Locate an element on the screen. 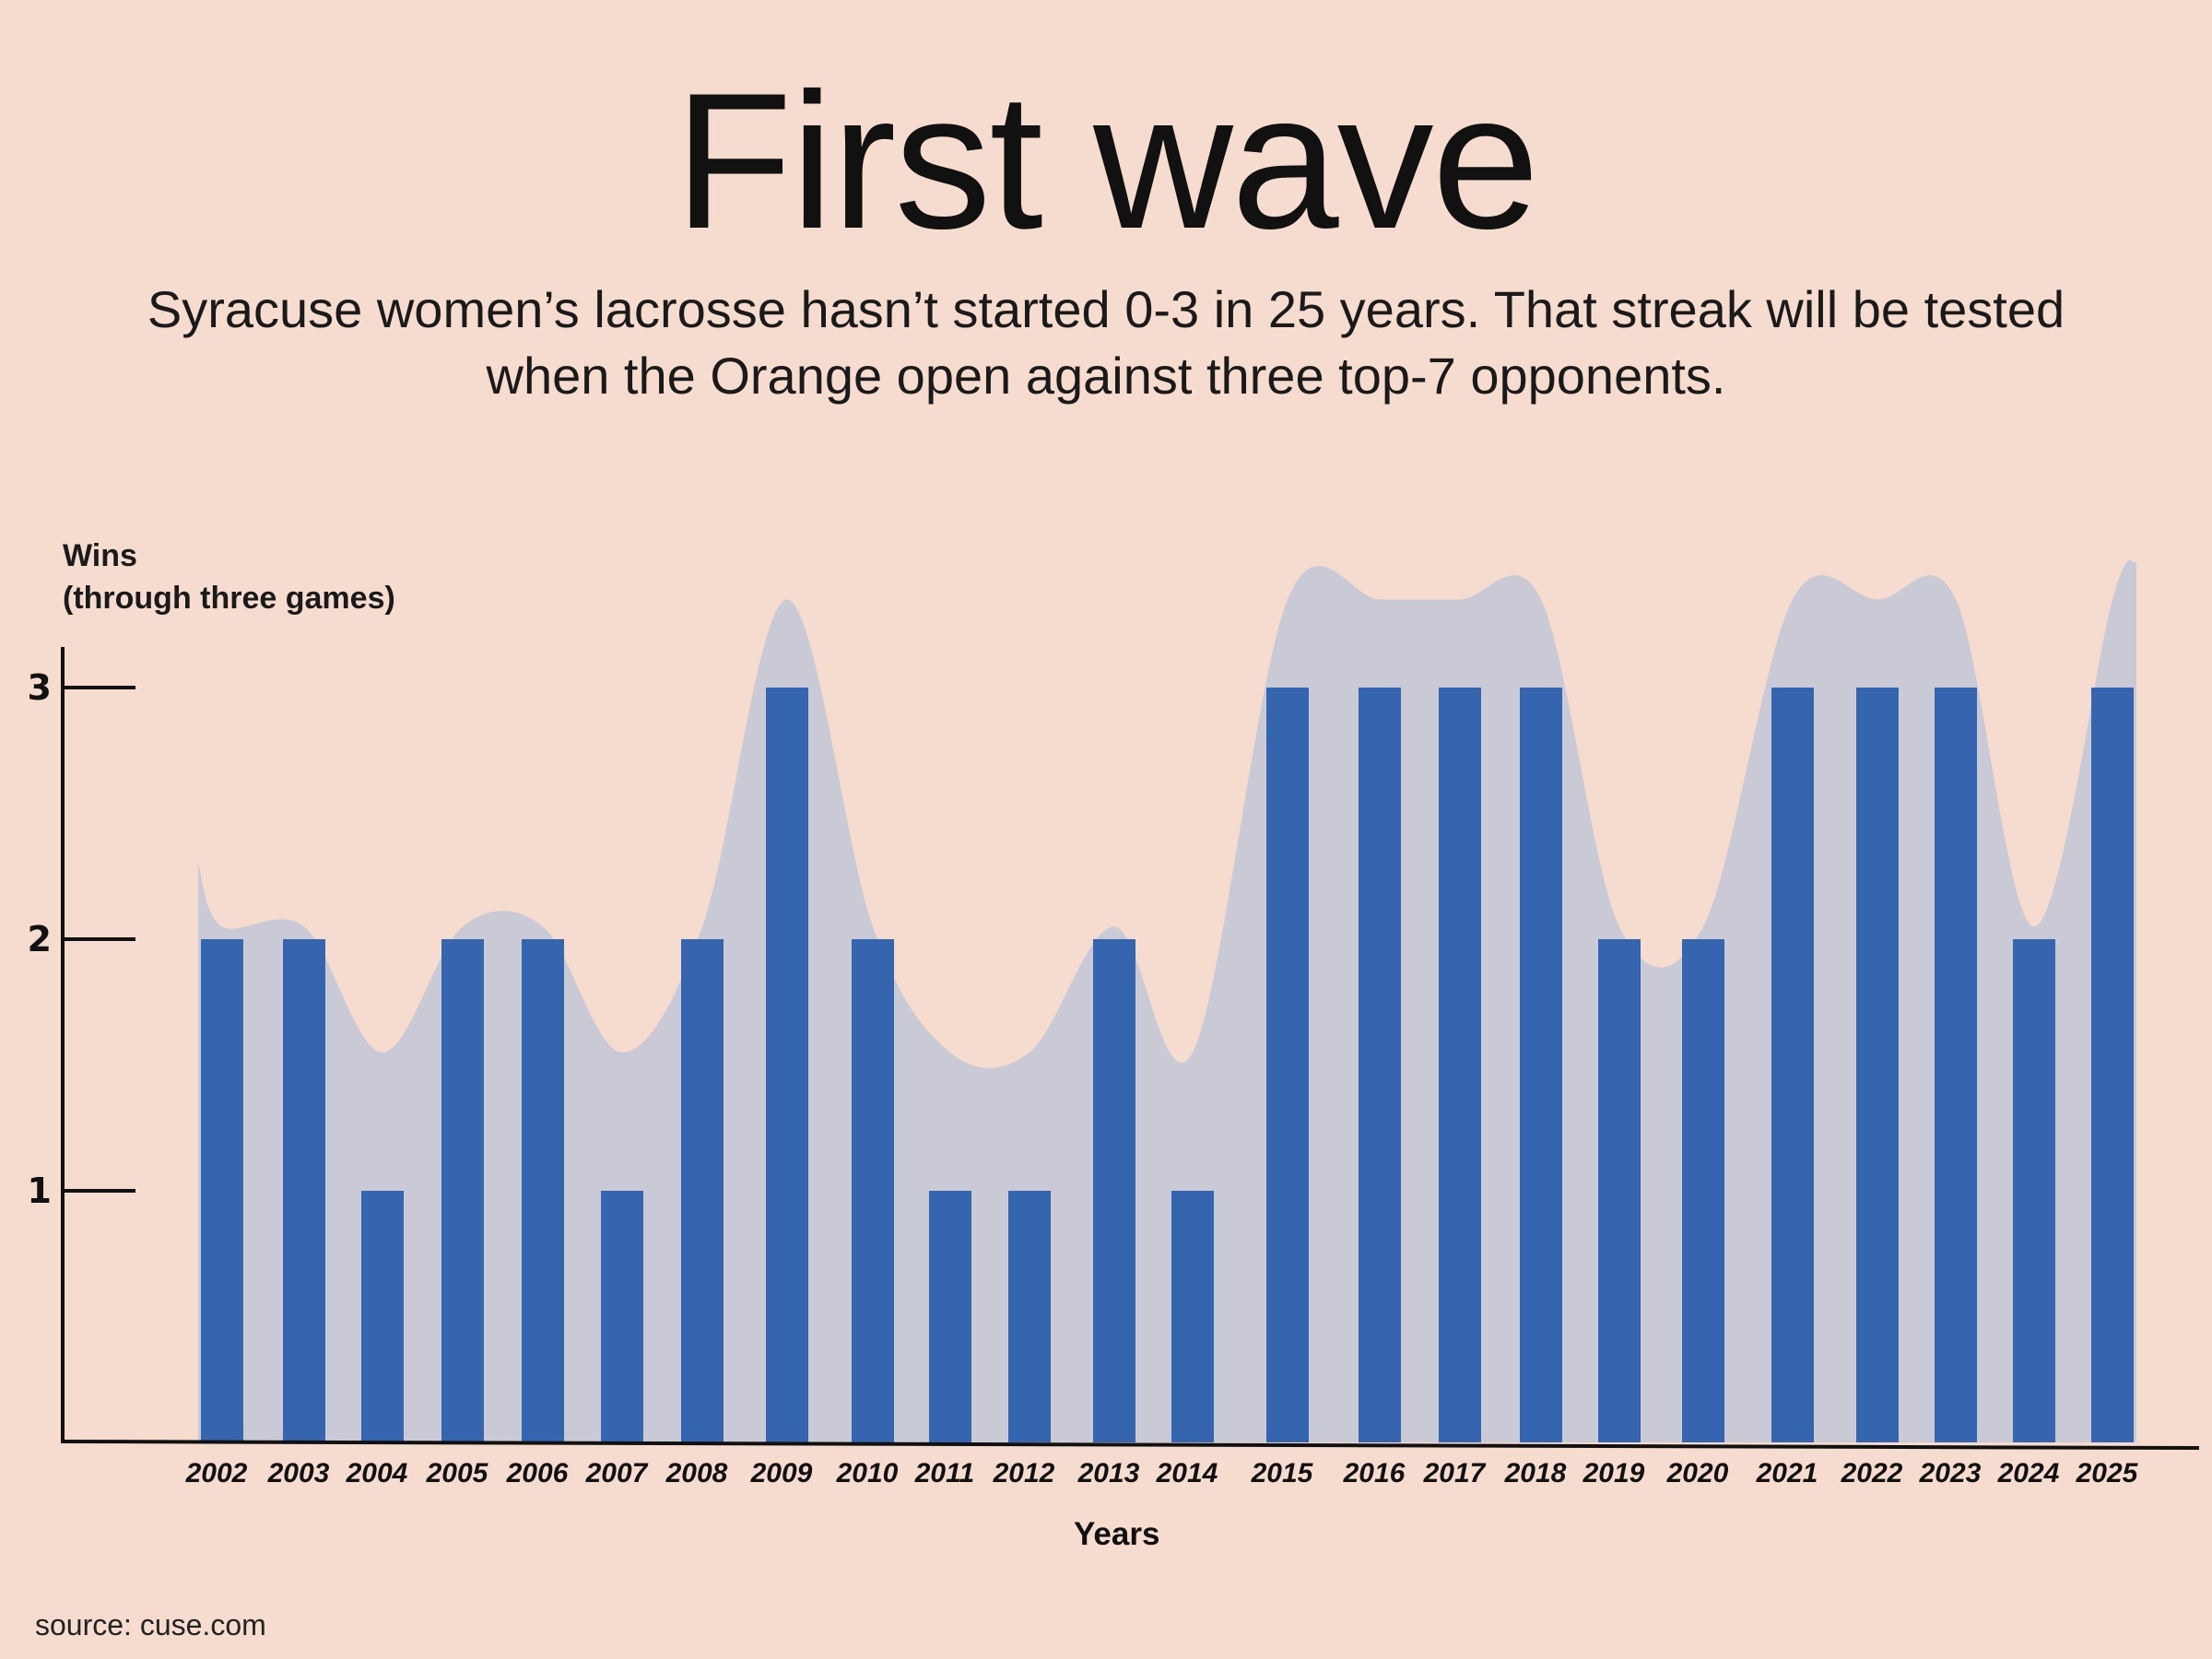 This screenshot has height=1659, width=2212. bar-2020 is located at coordinates (1703, 1190).